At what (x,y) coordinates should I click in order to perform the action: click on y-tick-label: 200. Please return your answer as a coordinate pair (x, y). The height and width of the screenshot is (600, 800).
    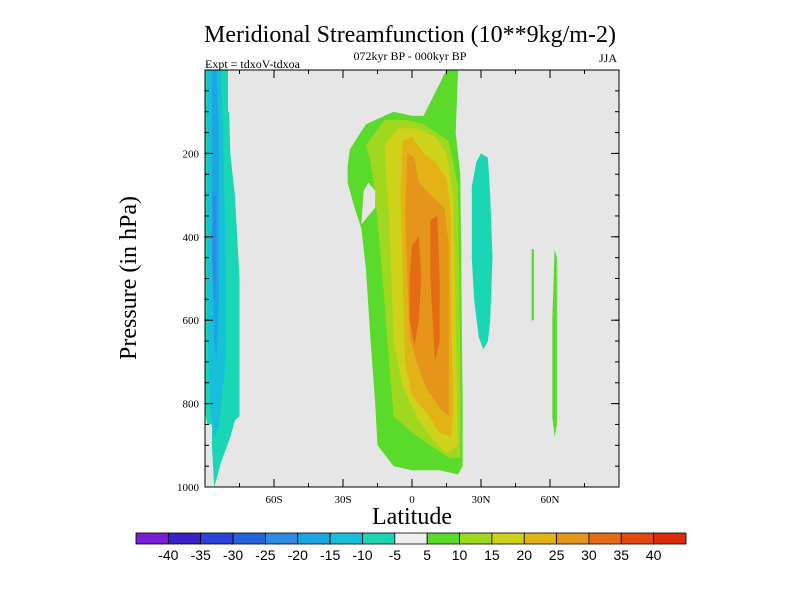
    Looking at the image, I should click on (191, 154).